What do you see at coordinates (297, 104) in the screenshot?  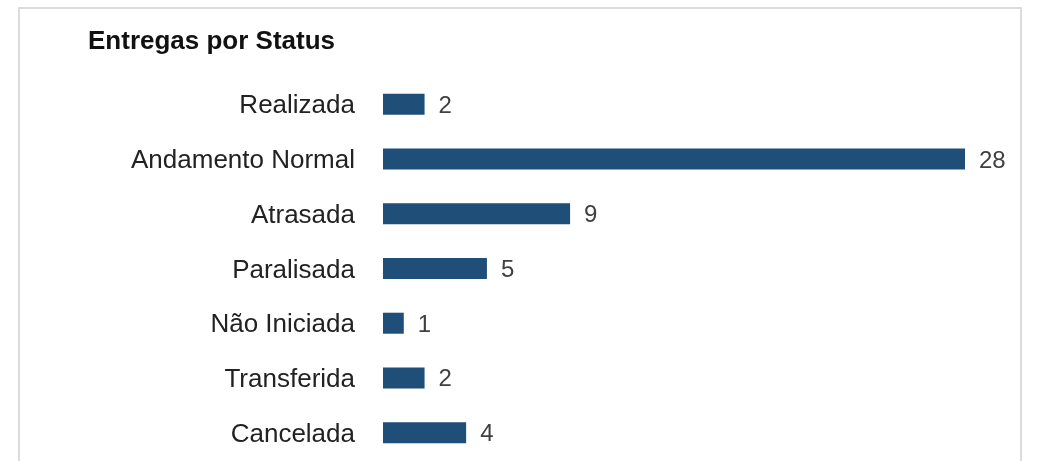 I see `y-tick-label: Realizada` at bounding box center [297, 104].